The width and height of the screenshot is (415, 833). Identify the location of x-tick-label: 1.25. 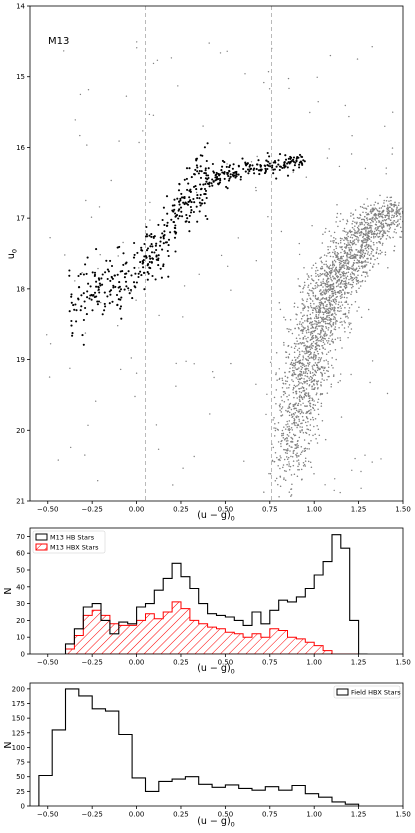
(359, 663).